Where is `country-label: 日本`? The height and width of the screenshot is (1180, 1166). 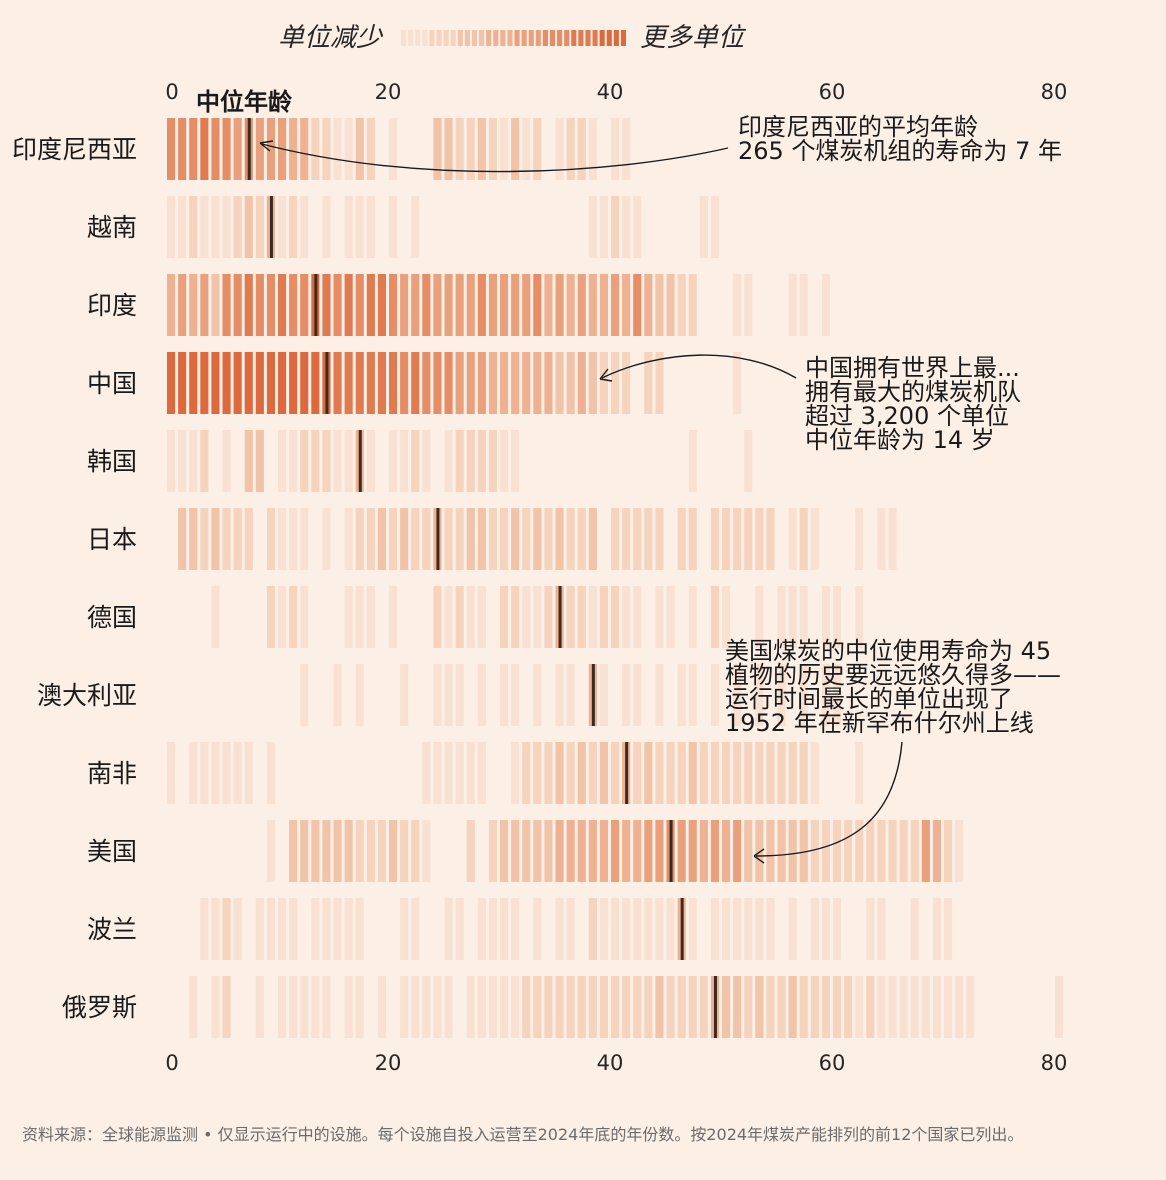 country-label: 日本 is located at coordinates (112, 539).